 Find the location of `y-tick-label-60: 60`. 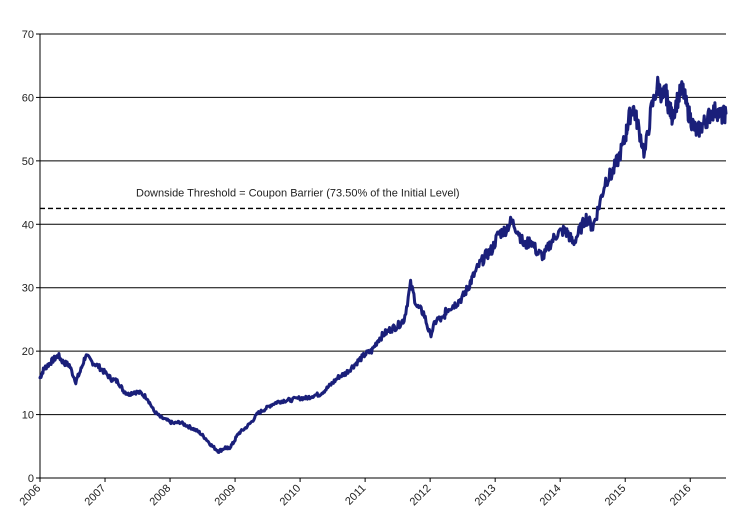

y-tick-label-60: 60 is located at coordinates (28, 98).